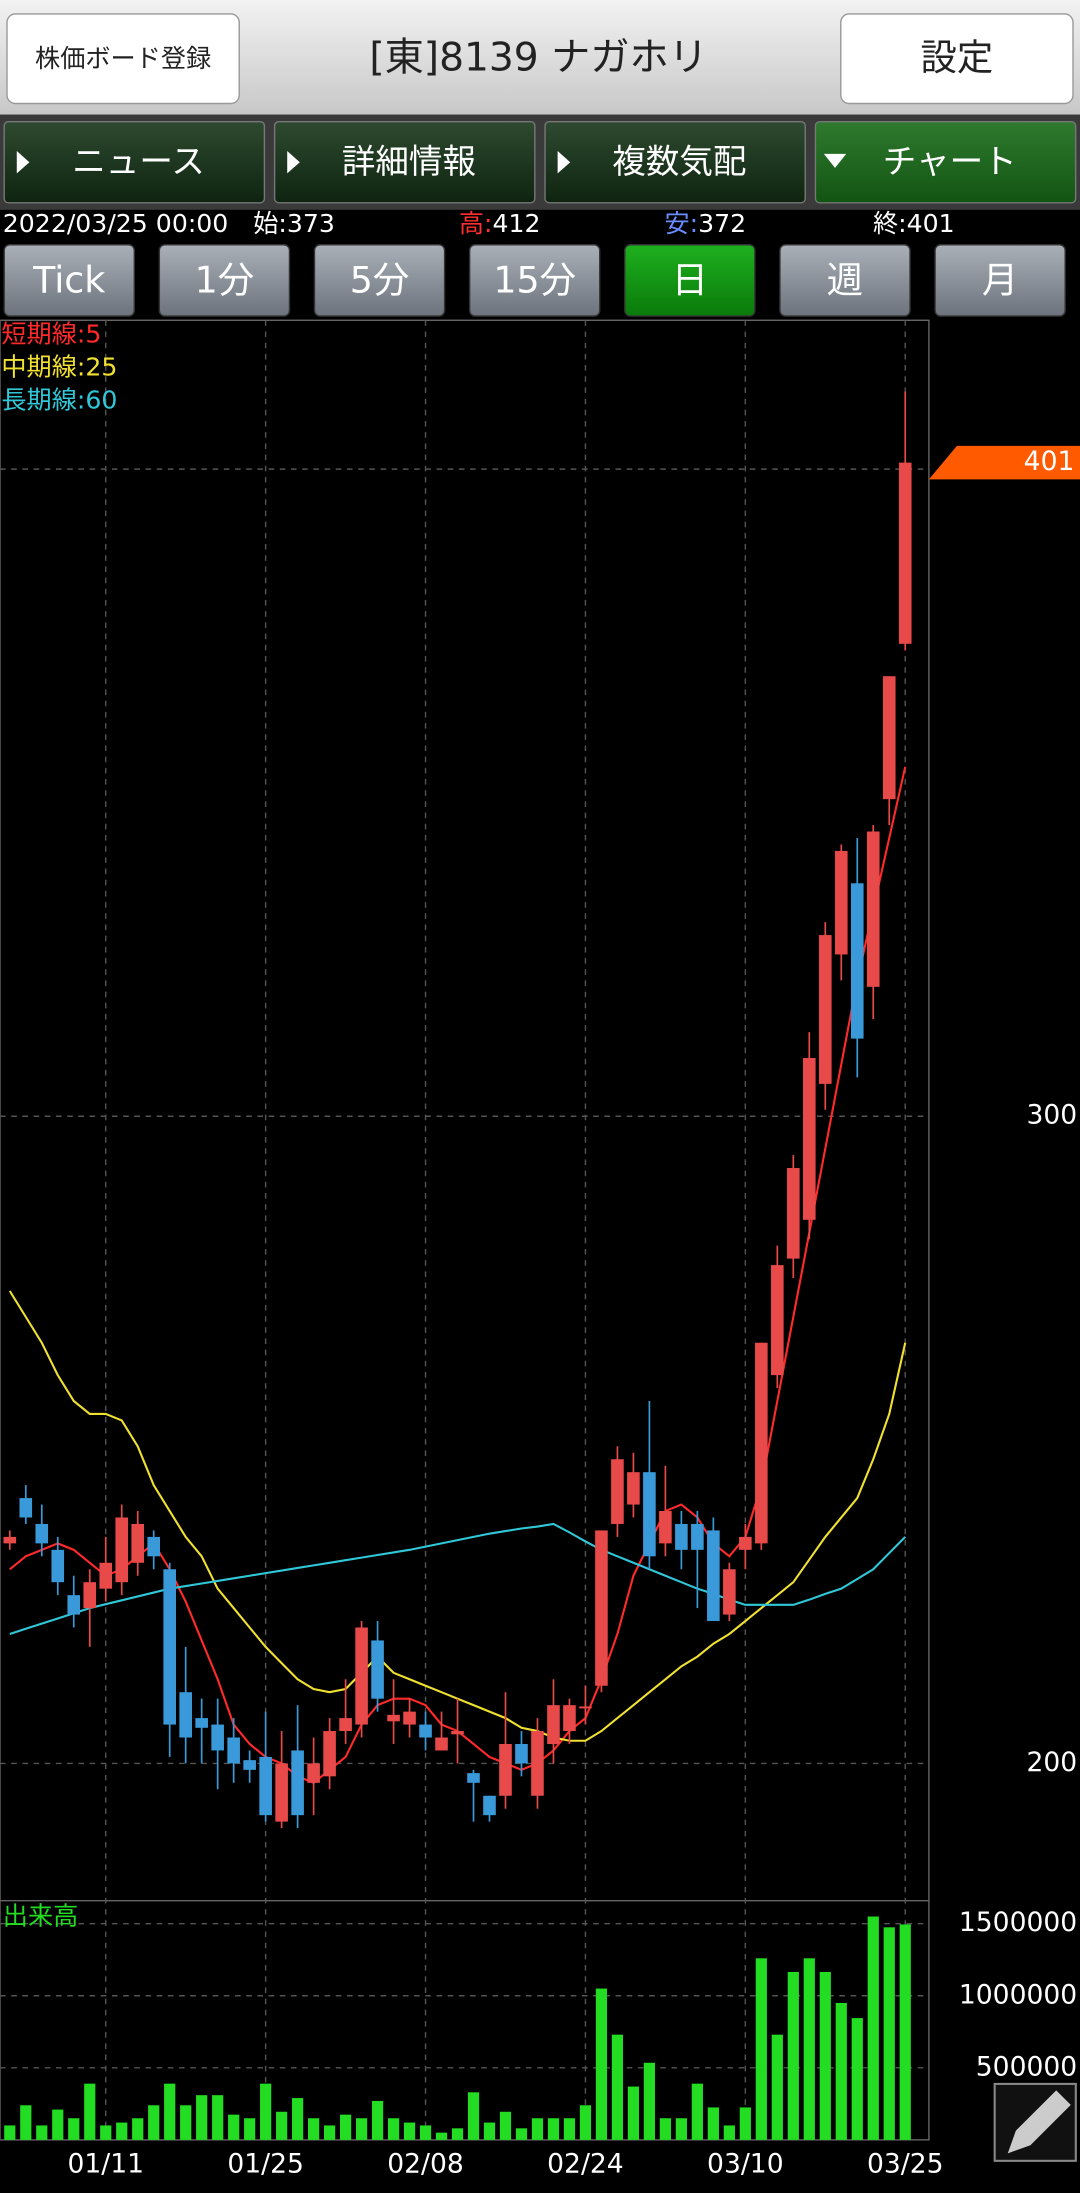  I want to click on y-tick-label: 300, so click(1051, 1115).